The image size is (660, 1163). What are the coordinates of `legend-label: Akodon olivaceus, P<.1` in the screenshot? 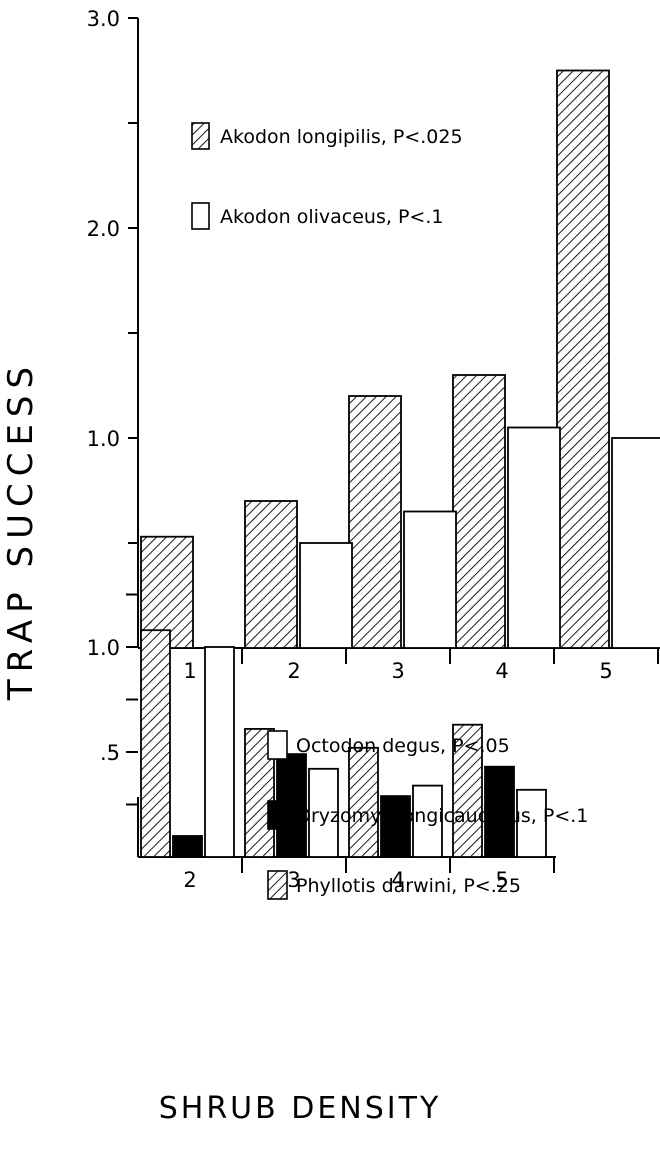 It's located at (331, 217).